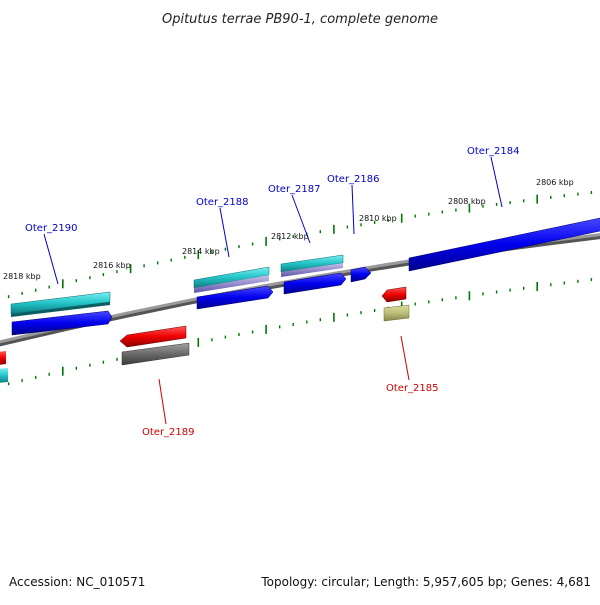 Image resolution: width=600 pixels, height=605 pixels. What do you see at coordinates (300, 19) in the screenshot?
I see `map-title: Opitutus terrae PB90-1, complete genome` at bounding box center [300, 19].